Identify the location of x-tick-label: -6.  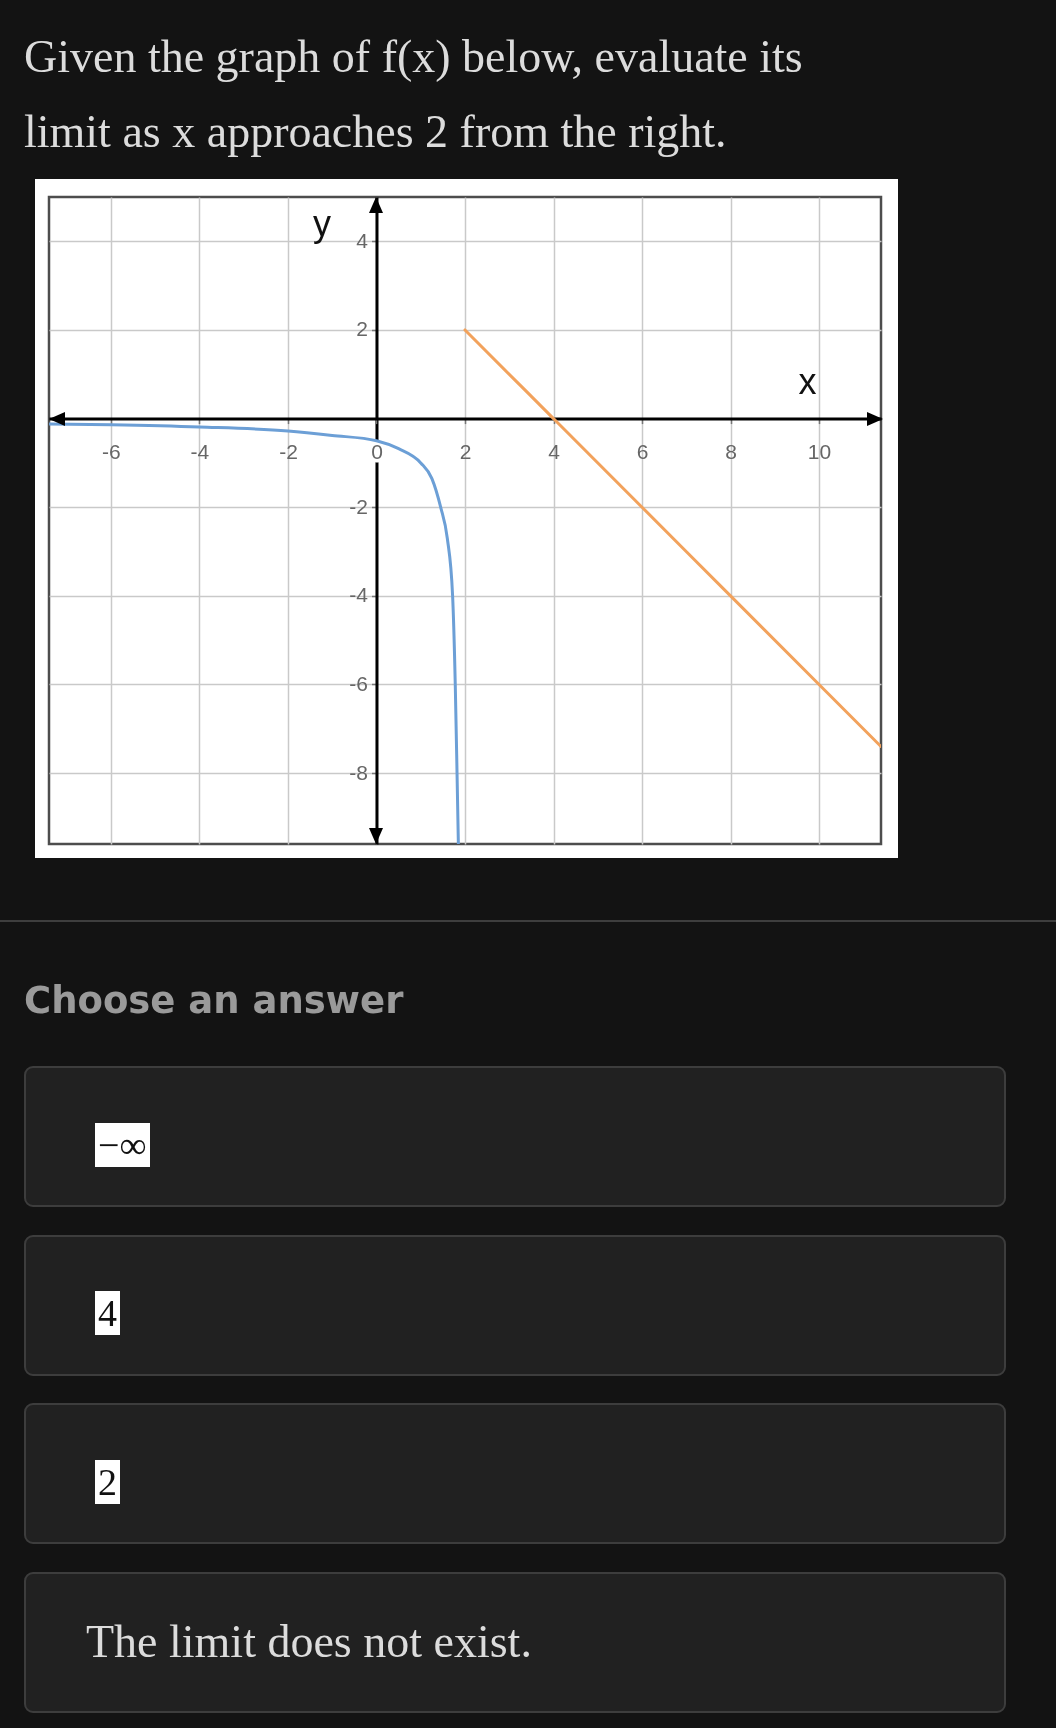
(111, 452).